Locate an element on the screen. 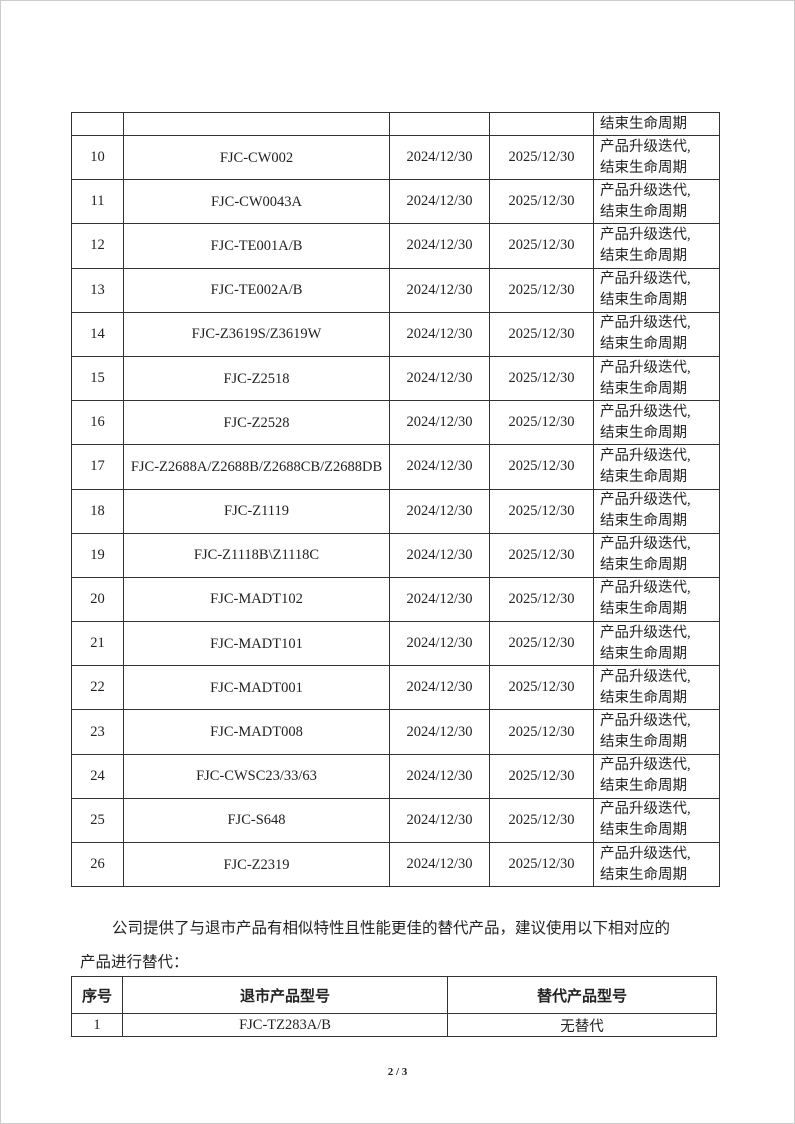 The width and height of the screenshot is (795, 1124). row-model: FJC-TE001A/B is located at coordinates (256, 246).